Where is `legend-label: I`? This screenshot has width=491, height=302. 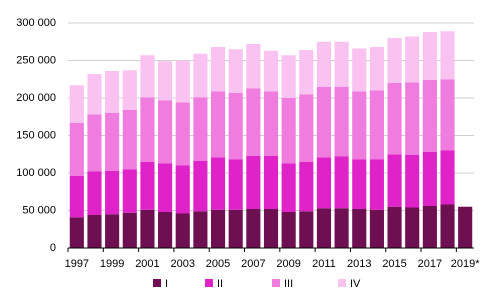 legend-label: I is located at coordinates (166, 284).